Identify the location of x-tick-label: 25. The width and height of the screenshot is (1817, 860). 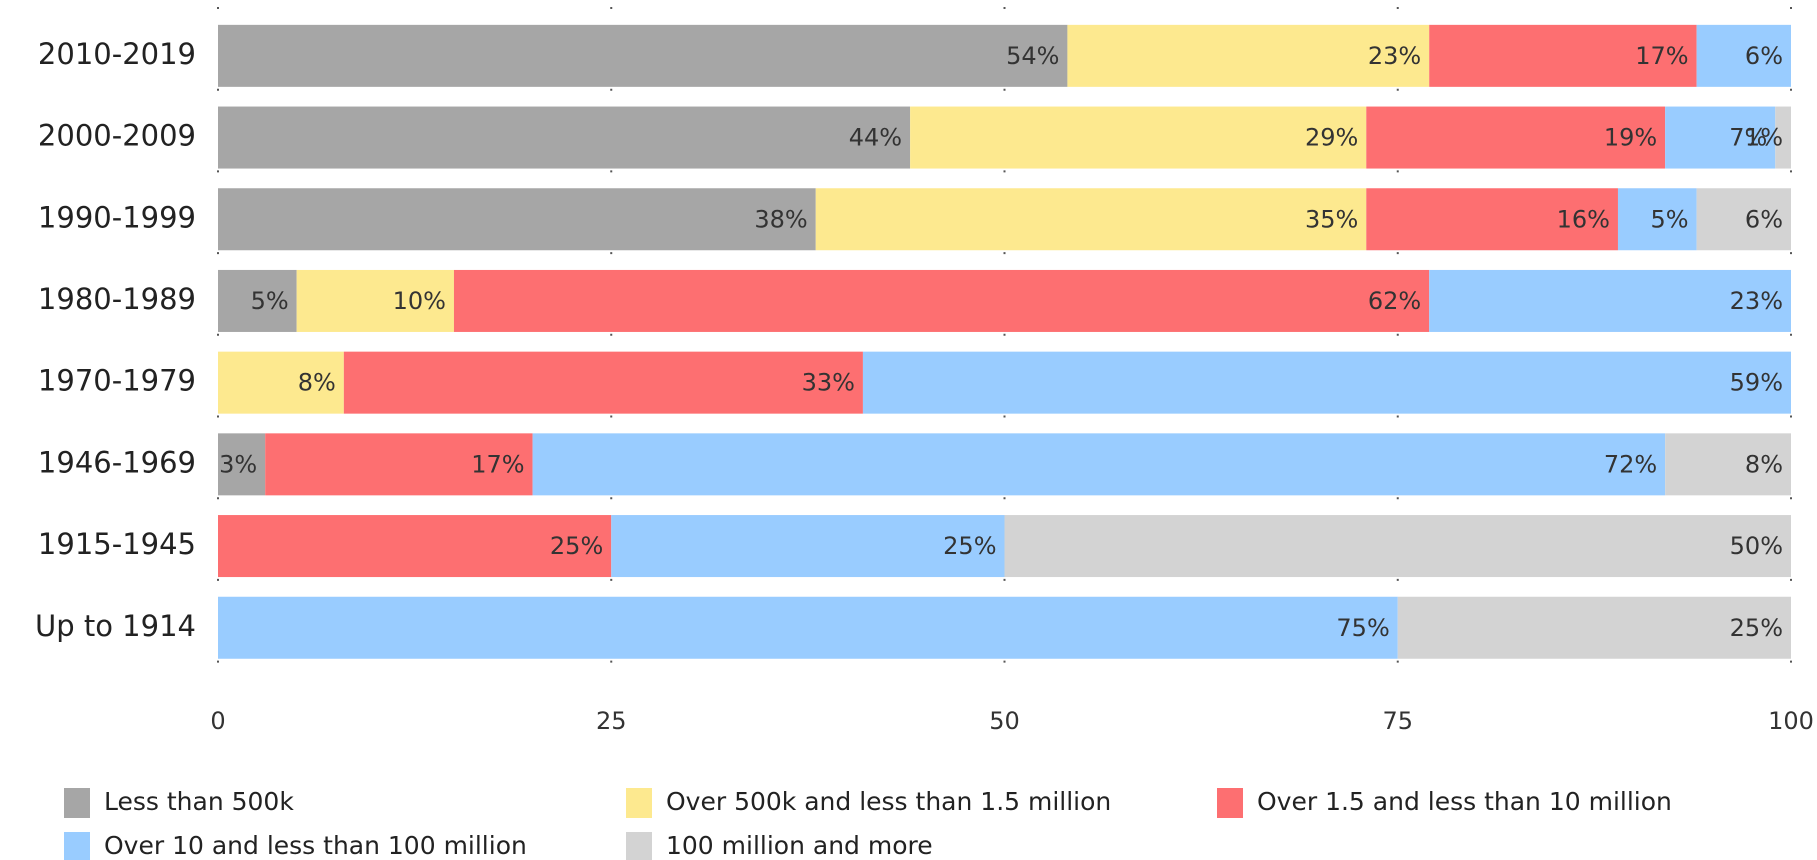
(611, 721).